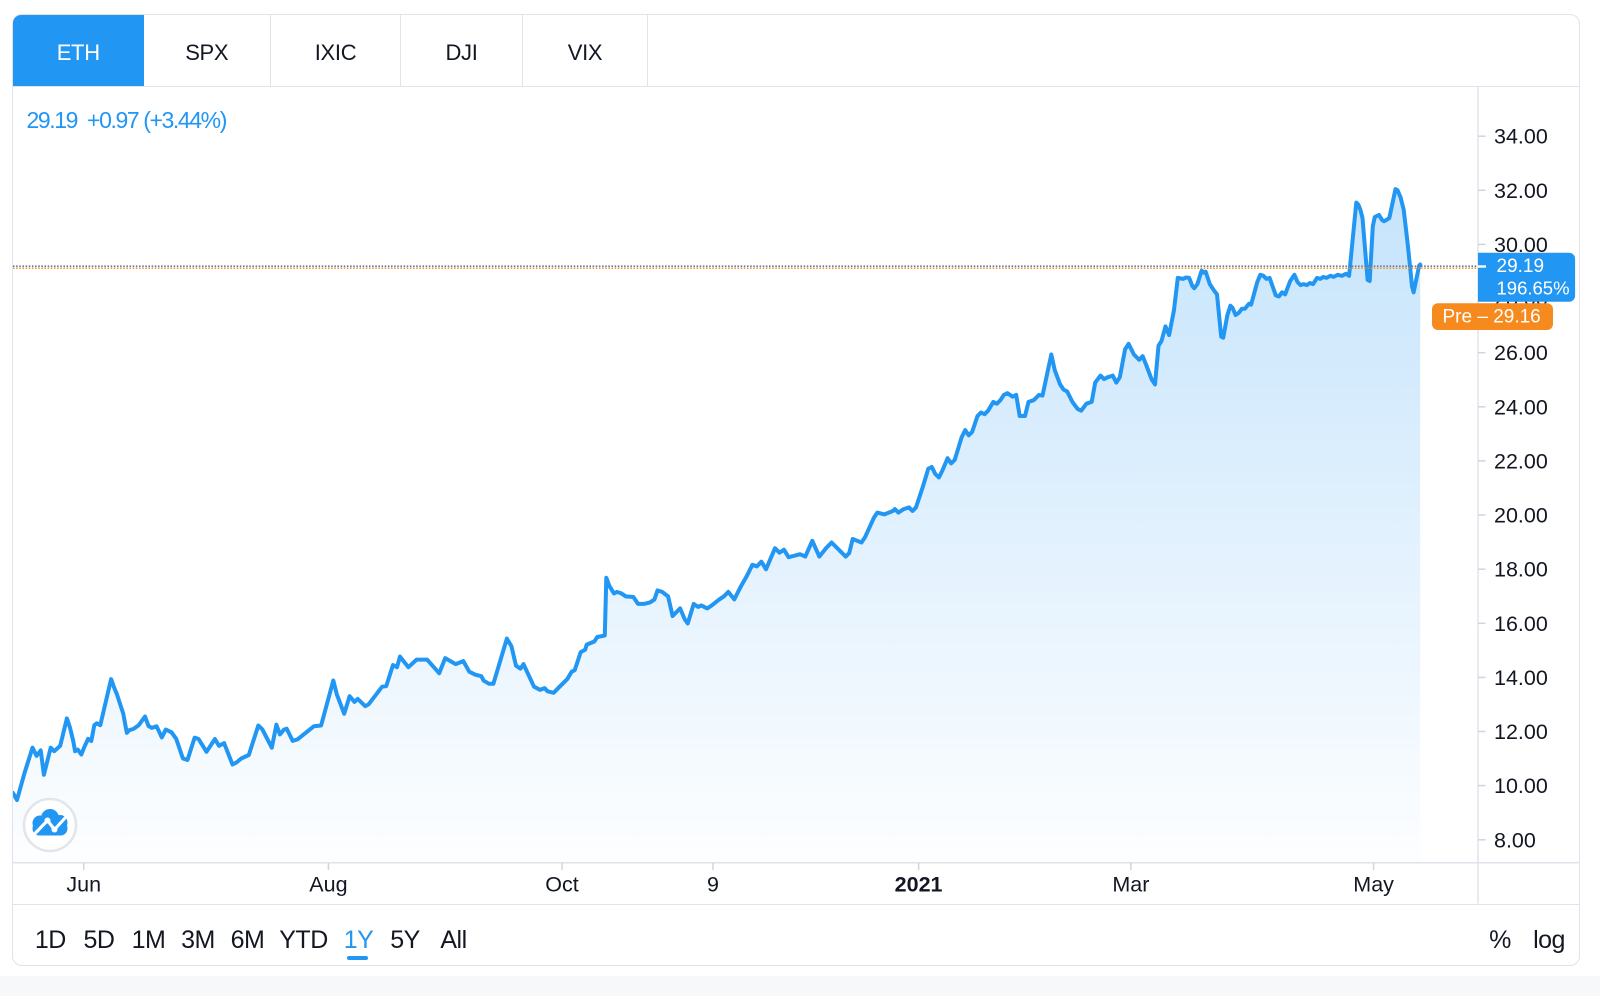 This screenshot has width=1600, height=996. Describe the element at coordinates (1492, 316) in the screenshot. I see `svg-text: Pre – 29.16` at that location.